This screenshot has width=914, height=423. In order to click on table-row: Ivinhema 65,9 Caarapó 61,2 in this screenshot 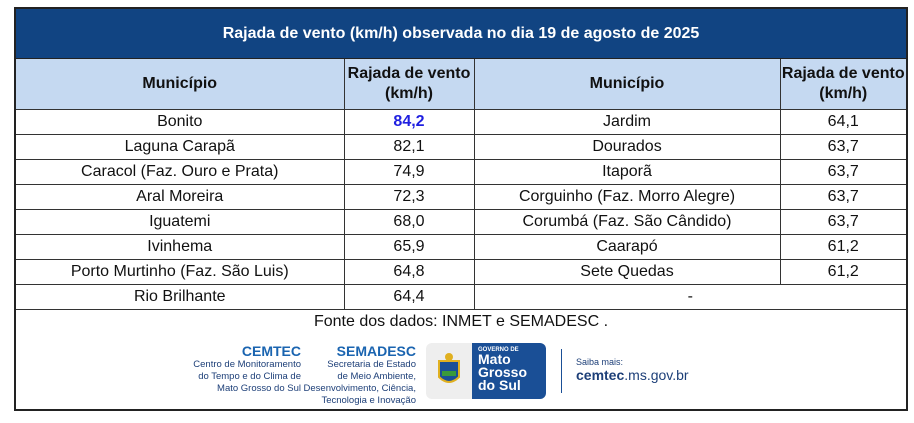, I will do `click(461, 247)`.